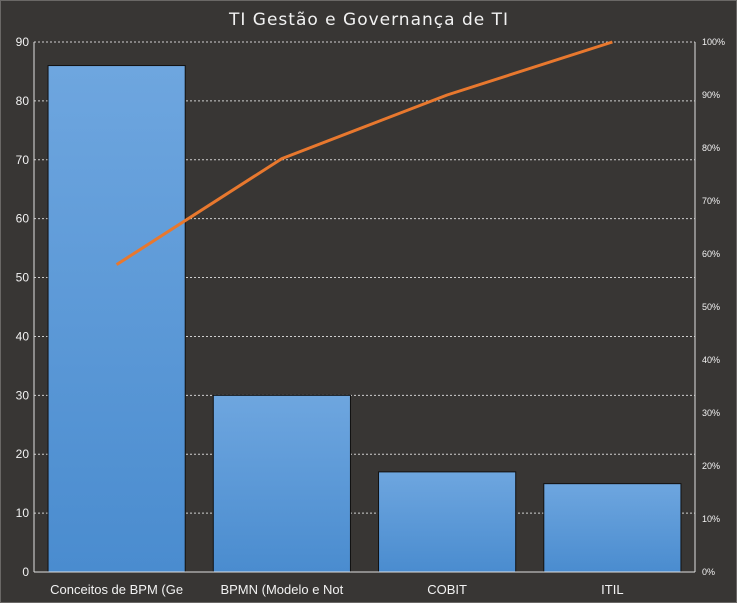  What do you see at coordinates (23, 160) in the screenshot?
I see `y-tick-label: 70` at bounding box center [23, 160].